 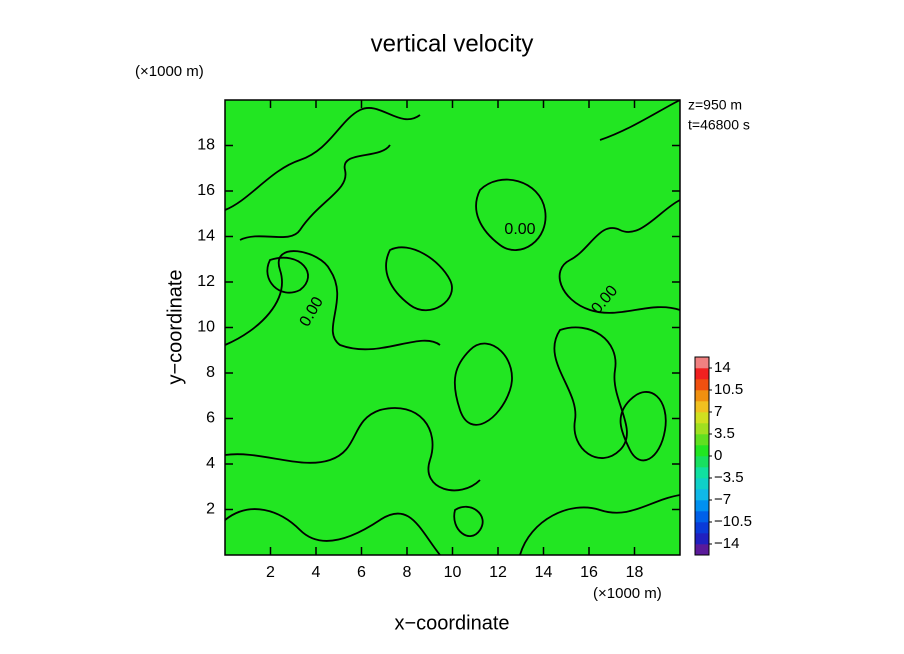 I want to click on y-tick-label: 8, so click(x=210, y=372).